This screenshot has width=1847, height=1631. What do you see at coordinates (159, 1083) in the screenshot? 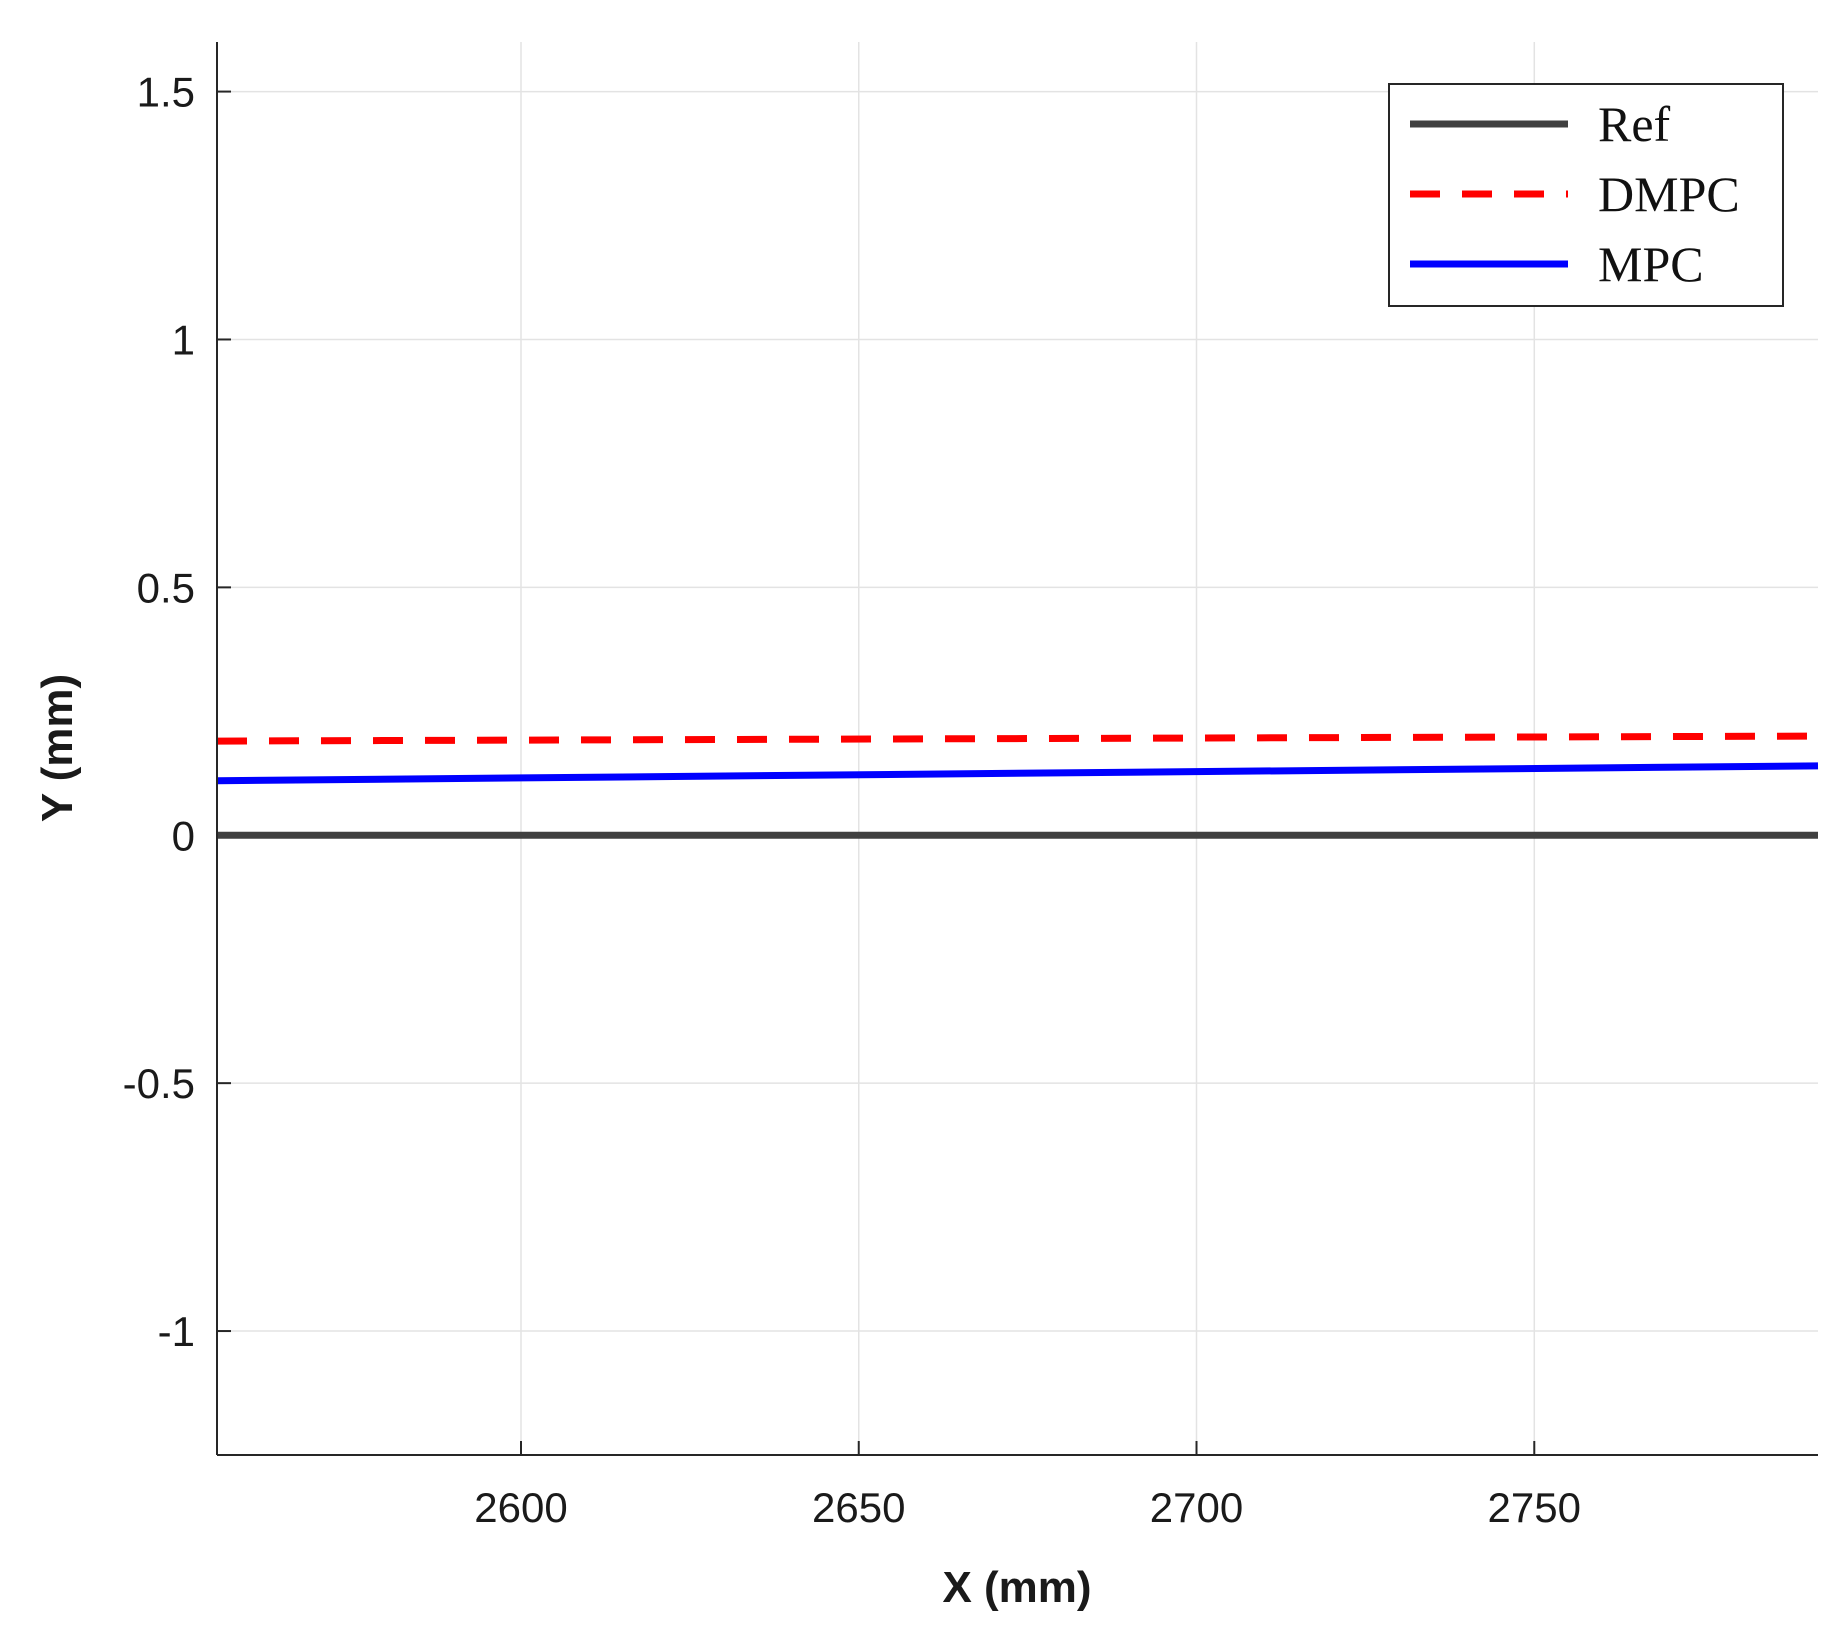
I see `y-tick-label: -0.5` at bounding box center [159, 1083].